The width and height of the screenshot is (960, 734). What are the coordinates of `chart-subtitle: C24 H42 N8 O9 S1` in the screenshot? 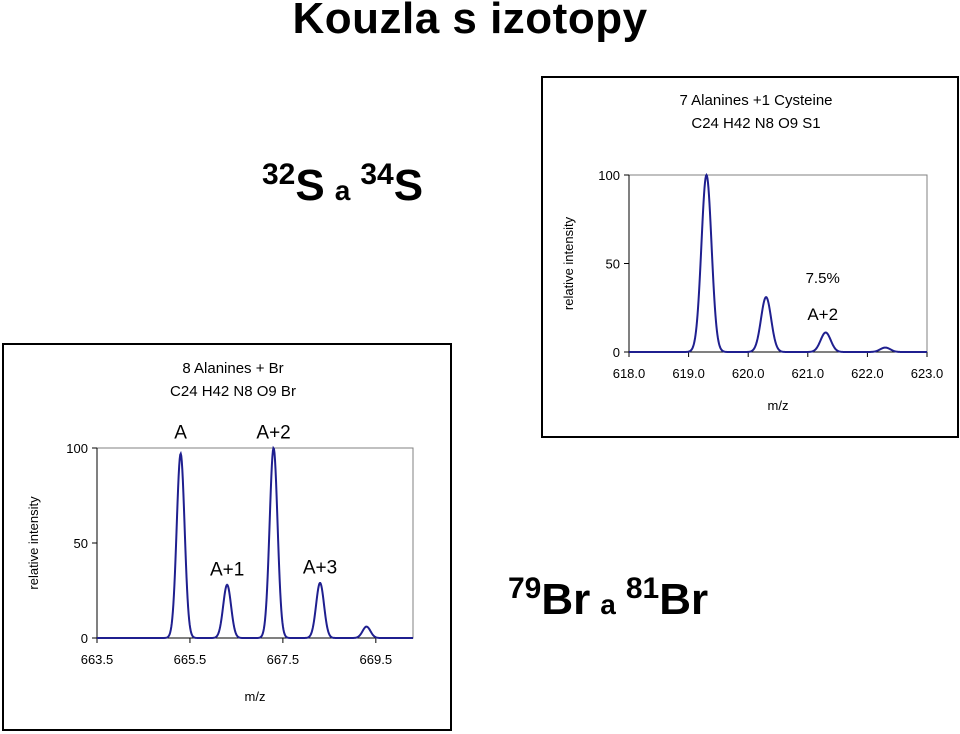 It's located at (755, 123).